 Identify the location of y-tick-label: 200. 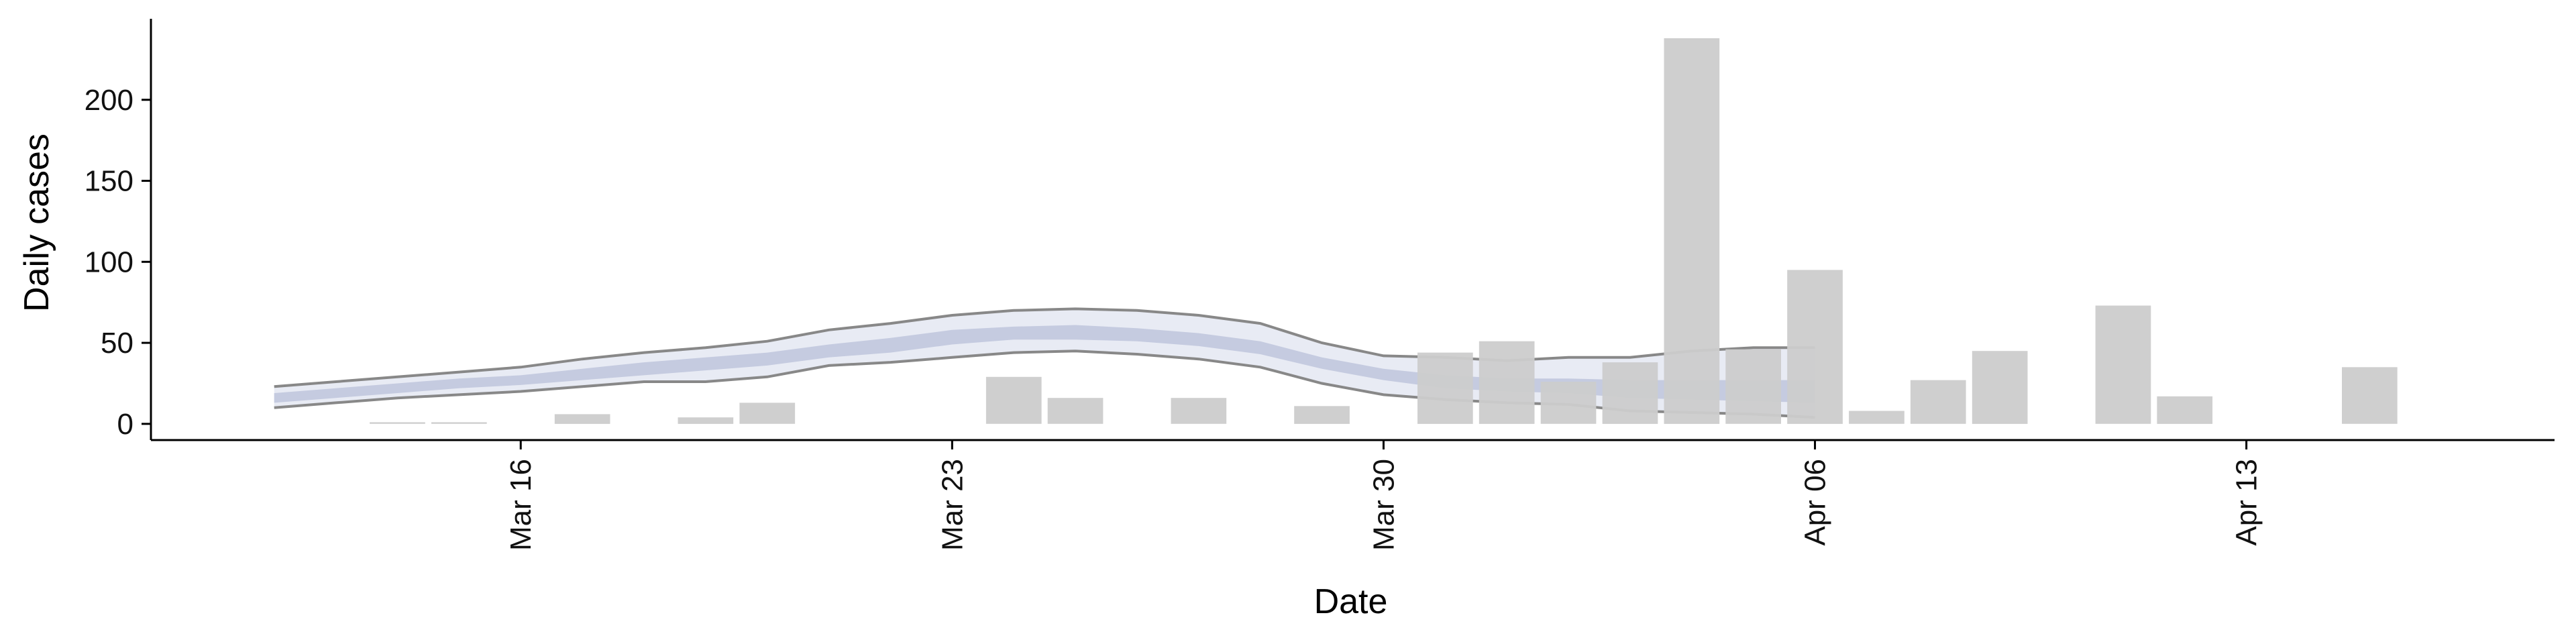
(109, 100).